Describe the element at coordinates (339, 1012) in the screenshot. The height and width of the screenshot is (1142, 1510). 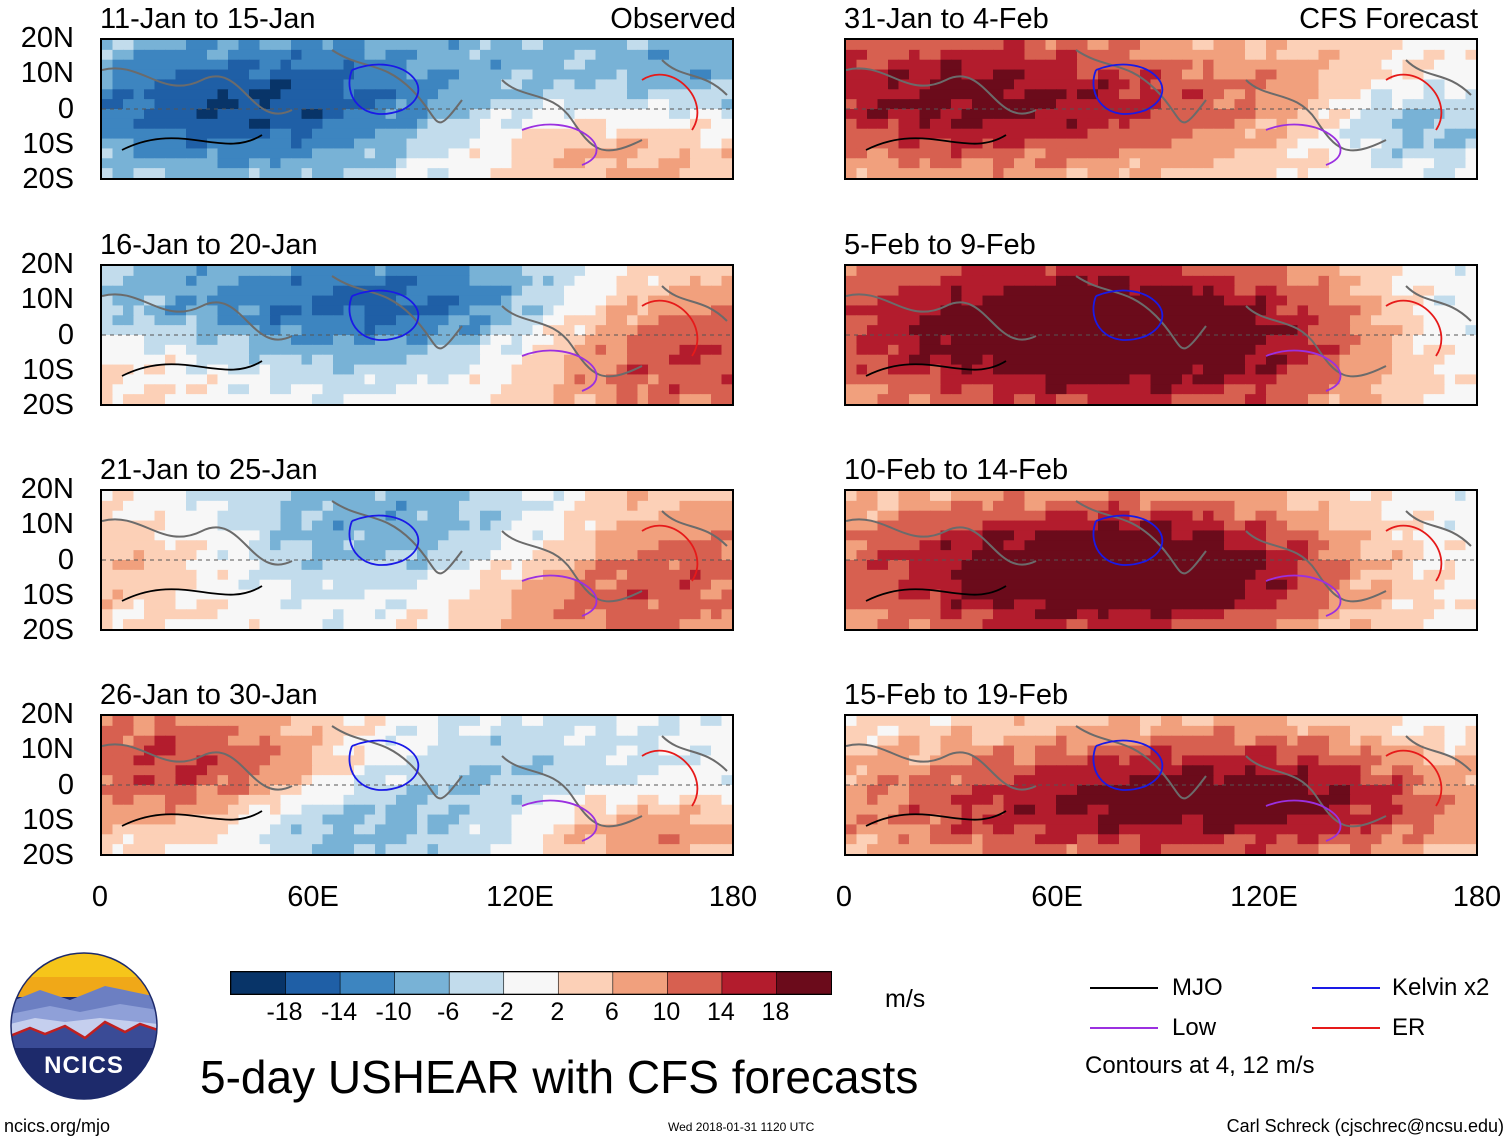
I see `colorbar-tick-label: -14` at that location.